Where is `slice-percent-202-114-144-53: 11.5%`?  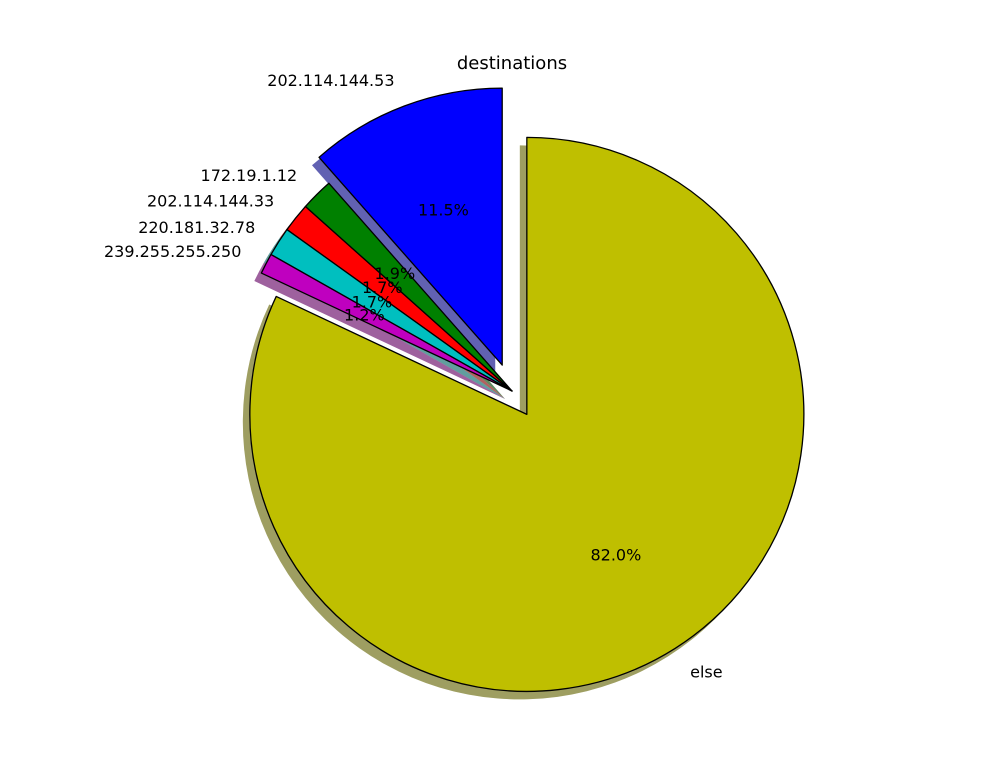 slice-percent-202-114-144-53: 11.5% is located at coordinates (443, 210).